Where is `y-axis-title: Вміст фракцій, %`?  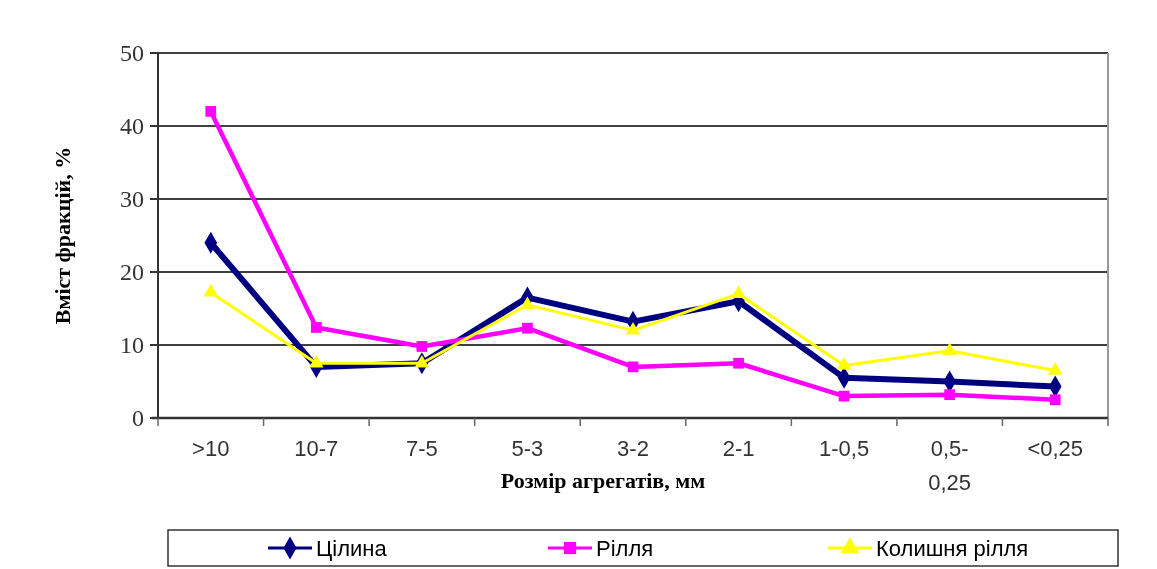
y-axis-title: Вміст фракцій, % is located at coordinates (62, 235).